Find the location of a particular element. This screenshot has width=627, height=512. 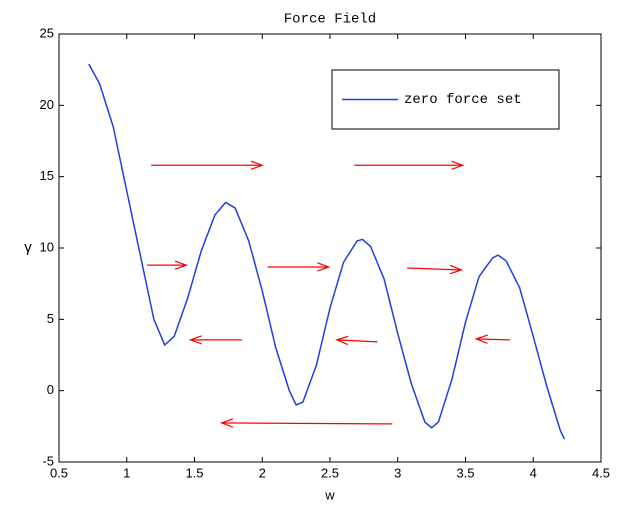

x-axis-label: w is located at coordinates (329, 494).